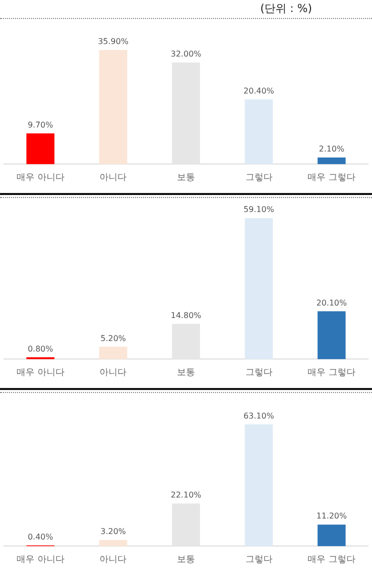  What do you see at coordinates (332, 303) in the screenshot?
I see `data-label: 20.10%` at bounding box center [332, 303].